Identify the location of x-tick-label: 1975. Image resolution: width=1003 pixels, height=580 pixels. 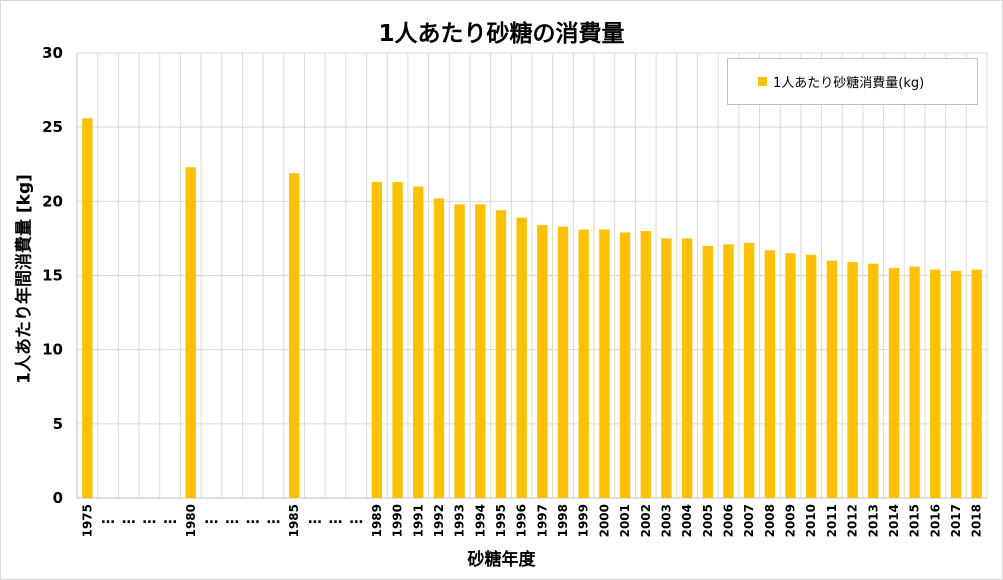
(87, 520).